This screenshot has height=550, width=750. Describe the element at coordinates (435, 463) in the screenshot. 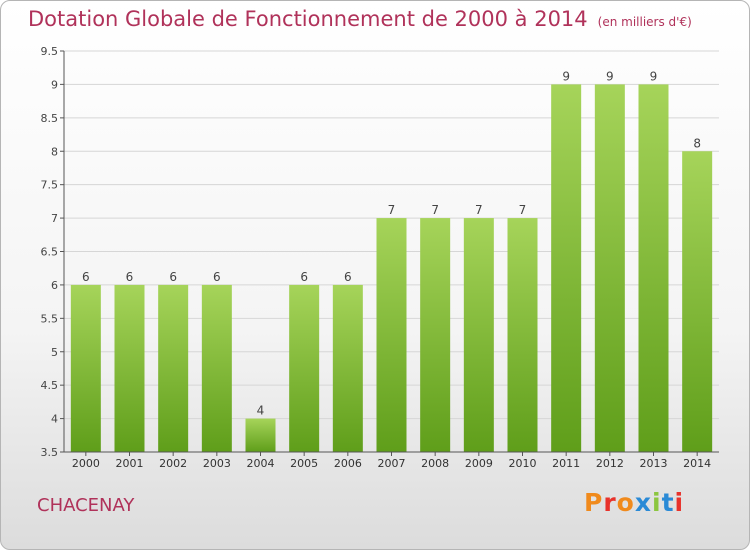

I see `x-tick-label: 2008` at that location.